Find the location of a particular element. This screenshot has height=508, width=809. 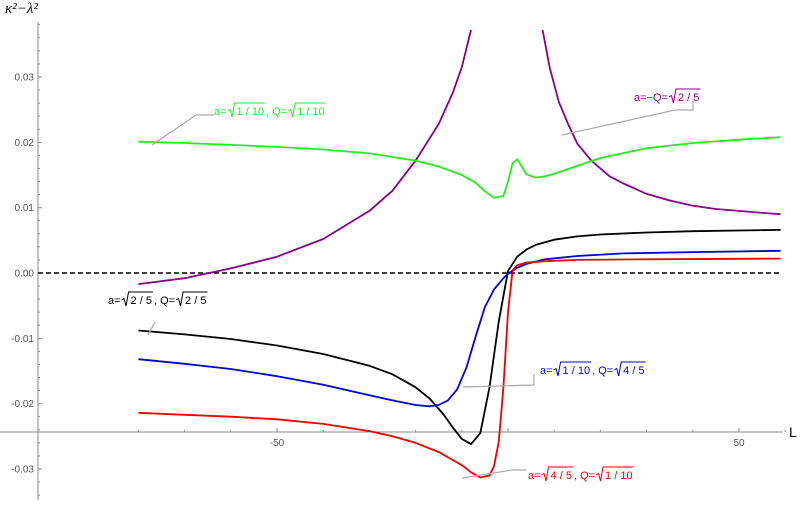

y-tick-label: 0.00 is located at coordinates (25, 274).